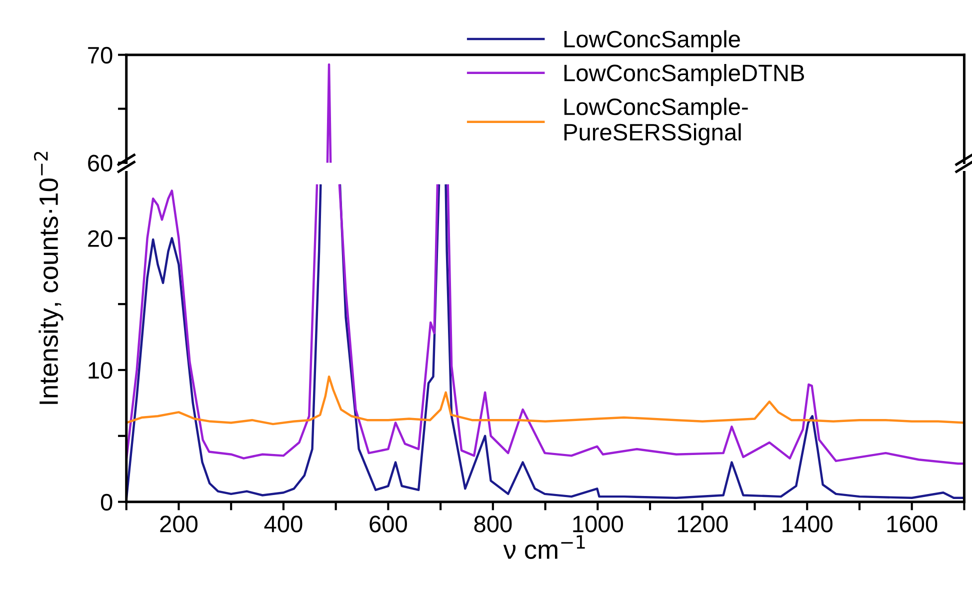  What do you see at coordinates (179, 524) in the screenshot?
I see `x-tick-label: 200` at bounding box center [179, 524].